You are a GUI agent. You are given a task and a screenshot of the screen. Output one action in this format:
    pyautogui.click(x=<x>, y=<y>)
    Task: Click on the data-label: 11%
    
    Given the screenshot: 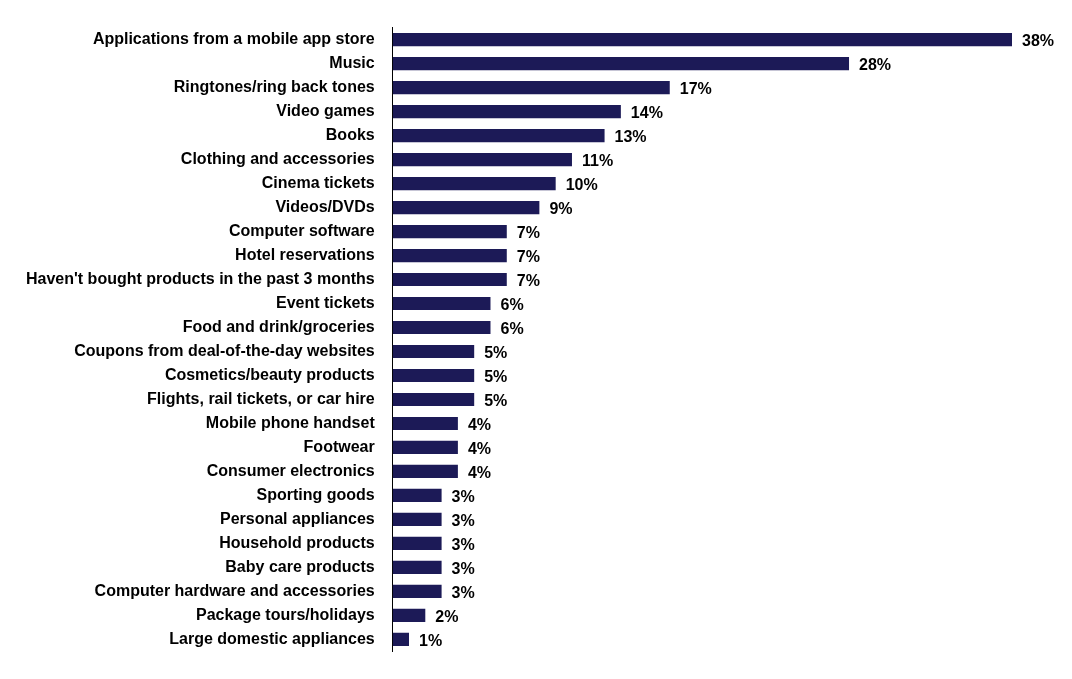 What is the action you would take?
    pyautogui.click(x=597, y=160)
    